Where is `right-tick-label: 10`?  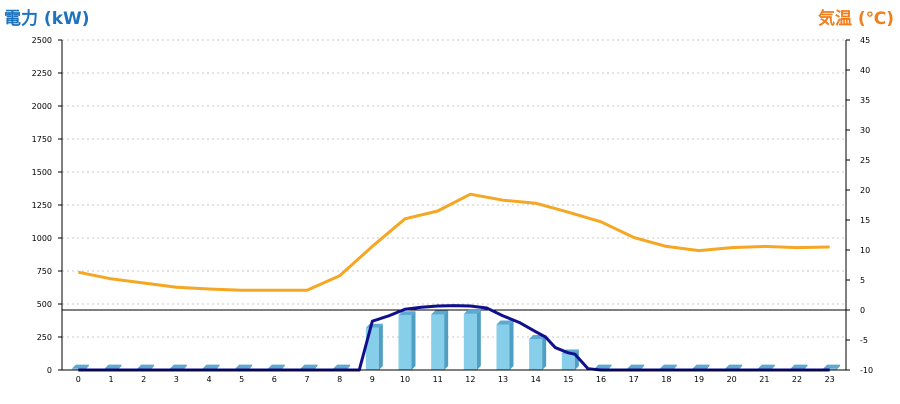 right-tick-label: 10 is located at coordinates (865, 250).